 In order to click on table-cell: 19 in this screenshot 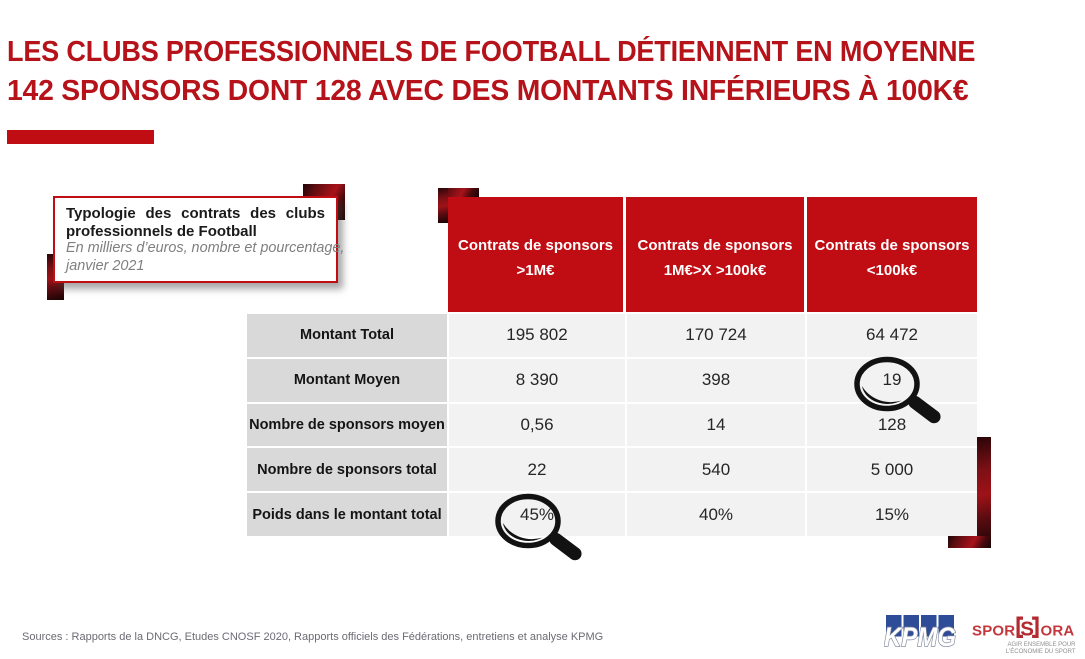, I will do `click(892, 380)`.